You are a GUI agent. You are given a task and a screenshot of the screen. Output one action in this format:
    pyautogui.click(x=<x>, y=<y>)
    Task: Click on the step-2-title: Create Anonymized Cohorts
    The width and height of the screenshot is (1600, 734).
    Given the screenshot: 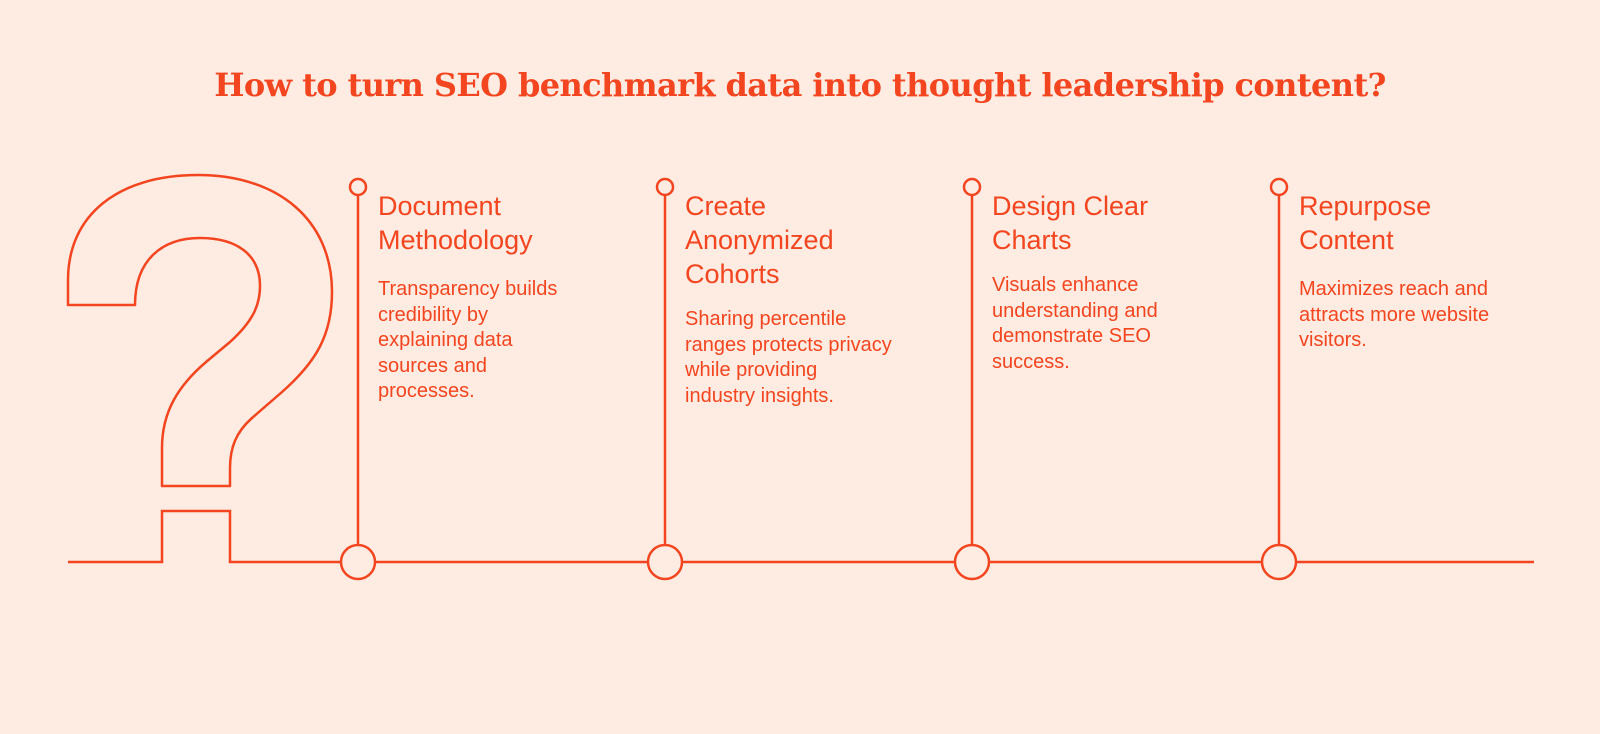 What is the action you would take?
    pyautogui.click(x=759, y=240)
    